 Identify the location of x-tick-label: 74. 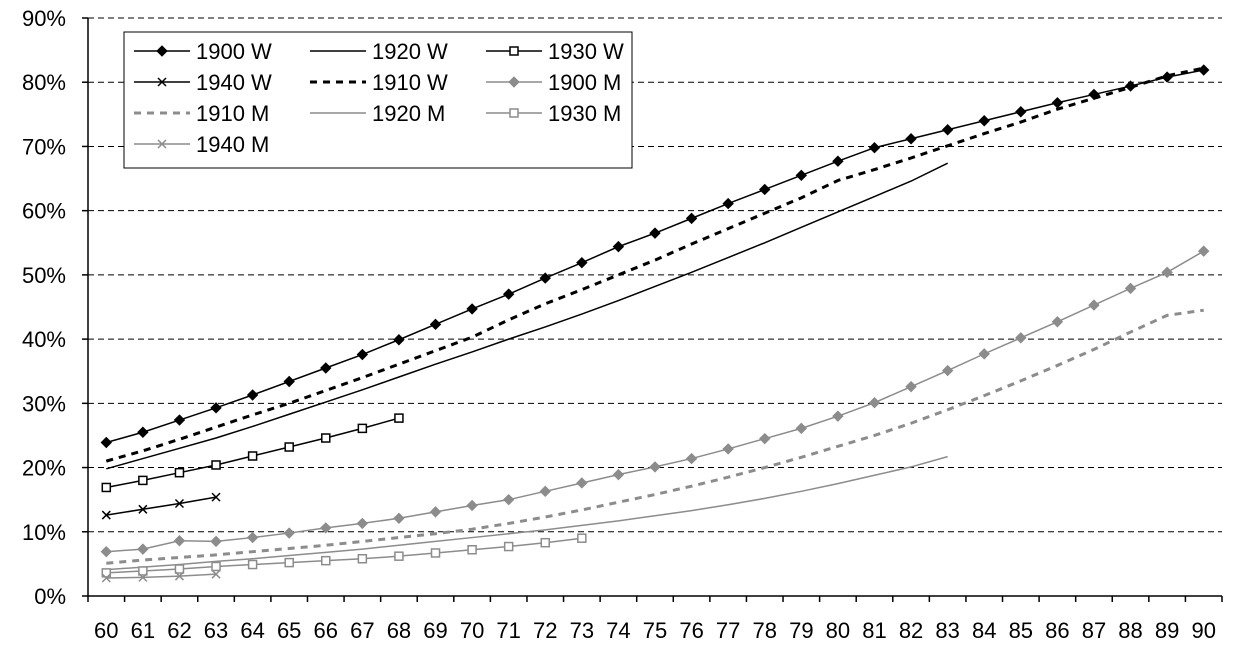
(618, 630).